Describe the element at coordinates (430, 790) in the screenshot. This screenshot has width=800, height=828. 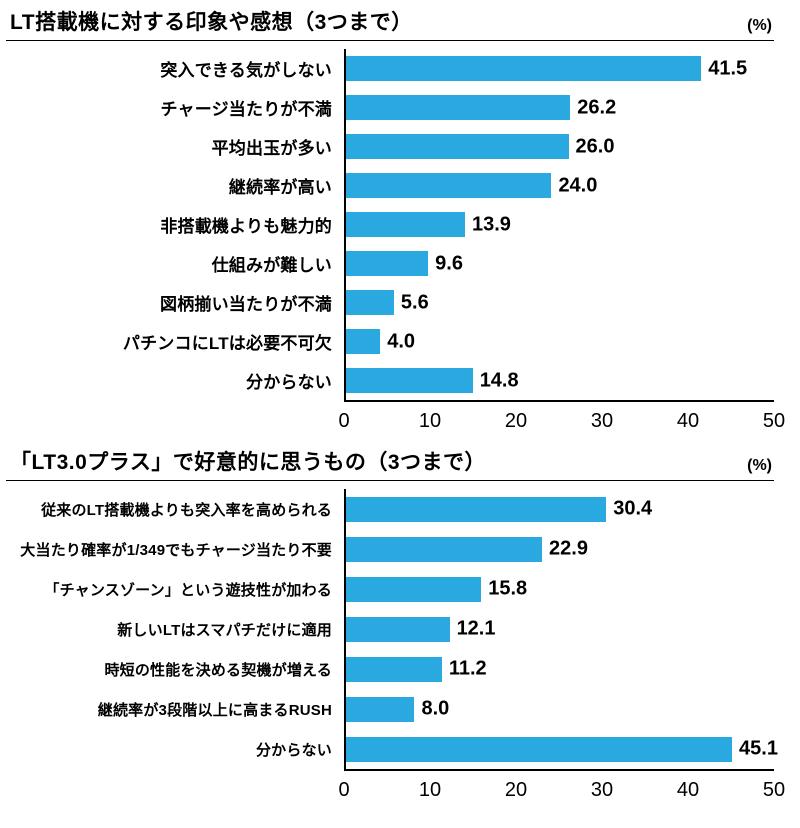
I see `x-tick-label: 10` at that location.